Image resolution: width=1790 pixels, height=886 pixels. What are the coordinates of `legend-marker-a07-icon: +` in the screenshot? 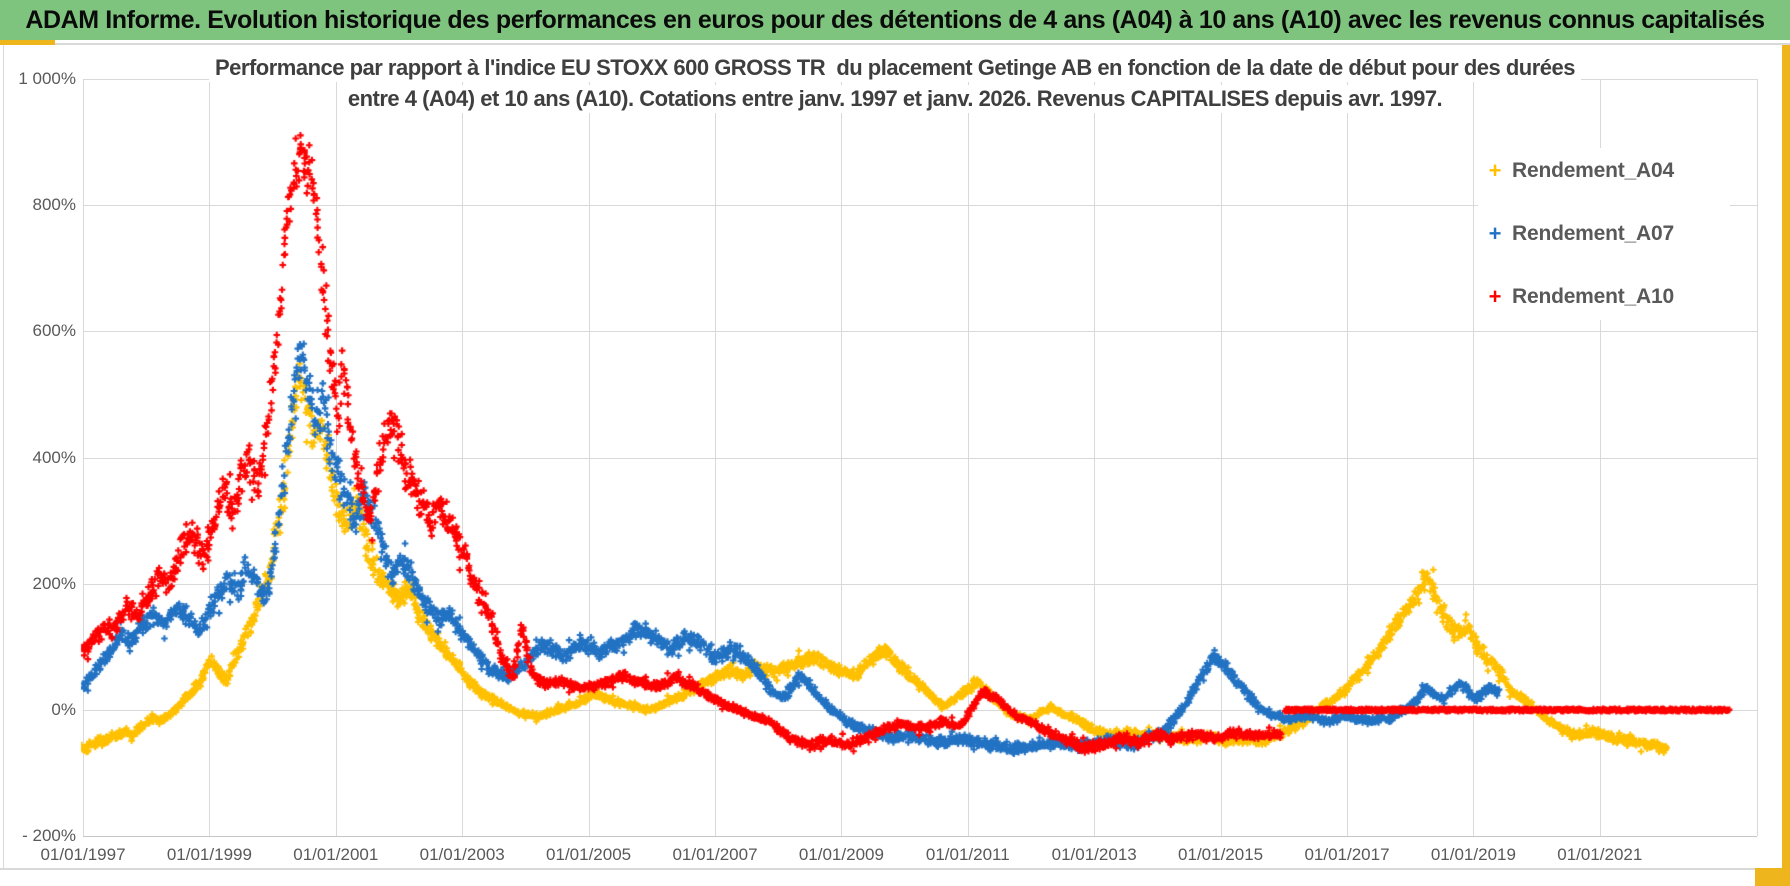 It's located at (1495, 233).